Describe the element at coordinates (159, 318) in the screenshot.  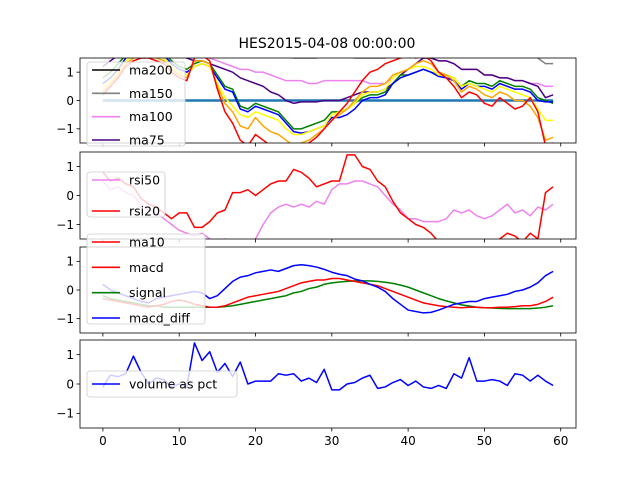
I see `legend-label: macd_diff` at that location.